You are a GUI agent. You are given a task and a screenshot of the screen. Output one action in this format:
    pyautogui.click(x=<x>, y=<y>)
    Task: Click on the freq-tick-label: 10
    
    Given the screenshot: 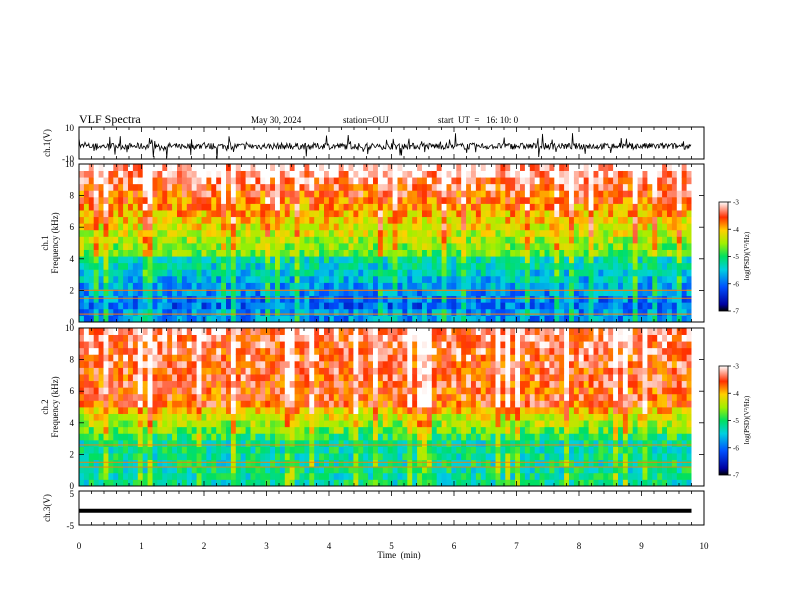 What is the action you would take?
    pyautogui.click(x=70, y=164)
    